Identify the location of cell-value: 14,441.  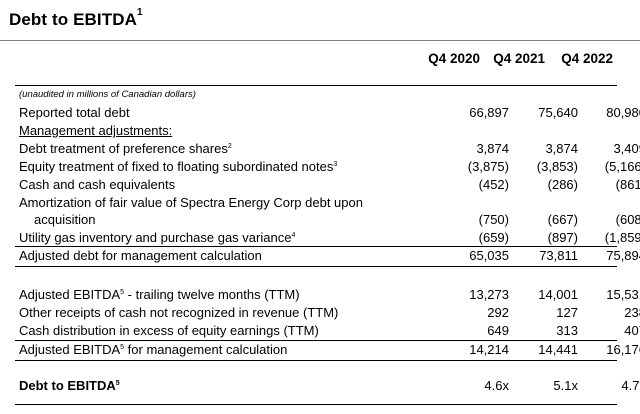
(558, 349).